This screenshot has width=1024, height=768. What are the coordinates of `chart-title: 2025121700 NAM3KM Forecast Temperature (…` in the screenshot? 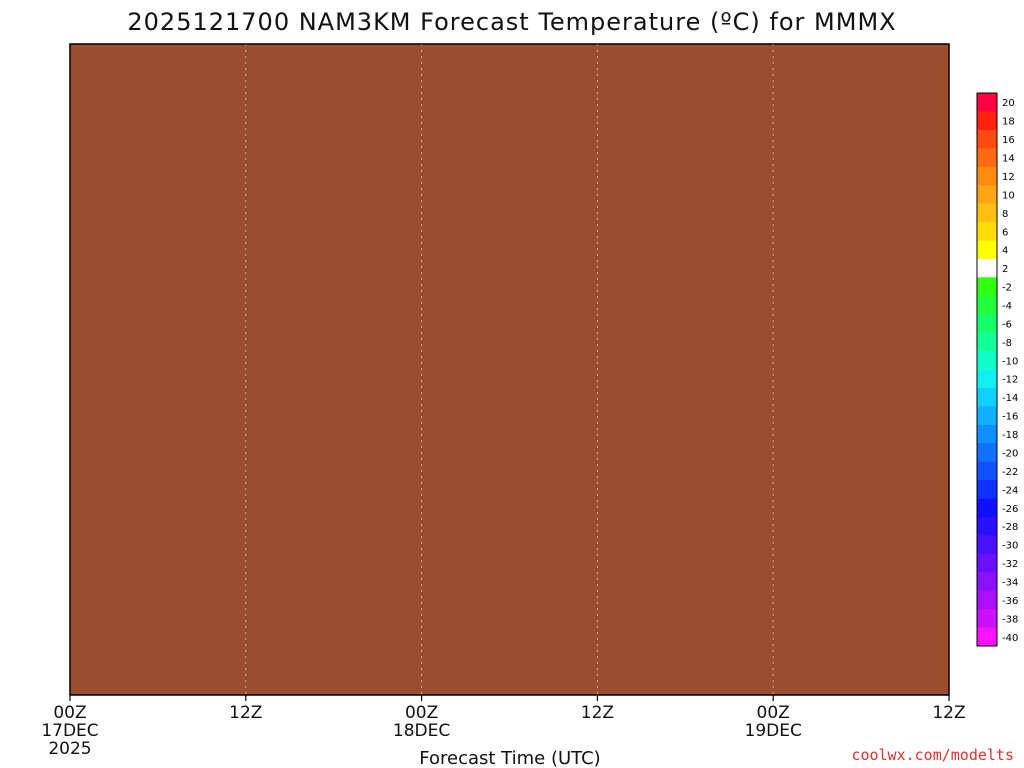 It's located at (511, 22).